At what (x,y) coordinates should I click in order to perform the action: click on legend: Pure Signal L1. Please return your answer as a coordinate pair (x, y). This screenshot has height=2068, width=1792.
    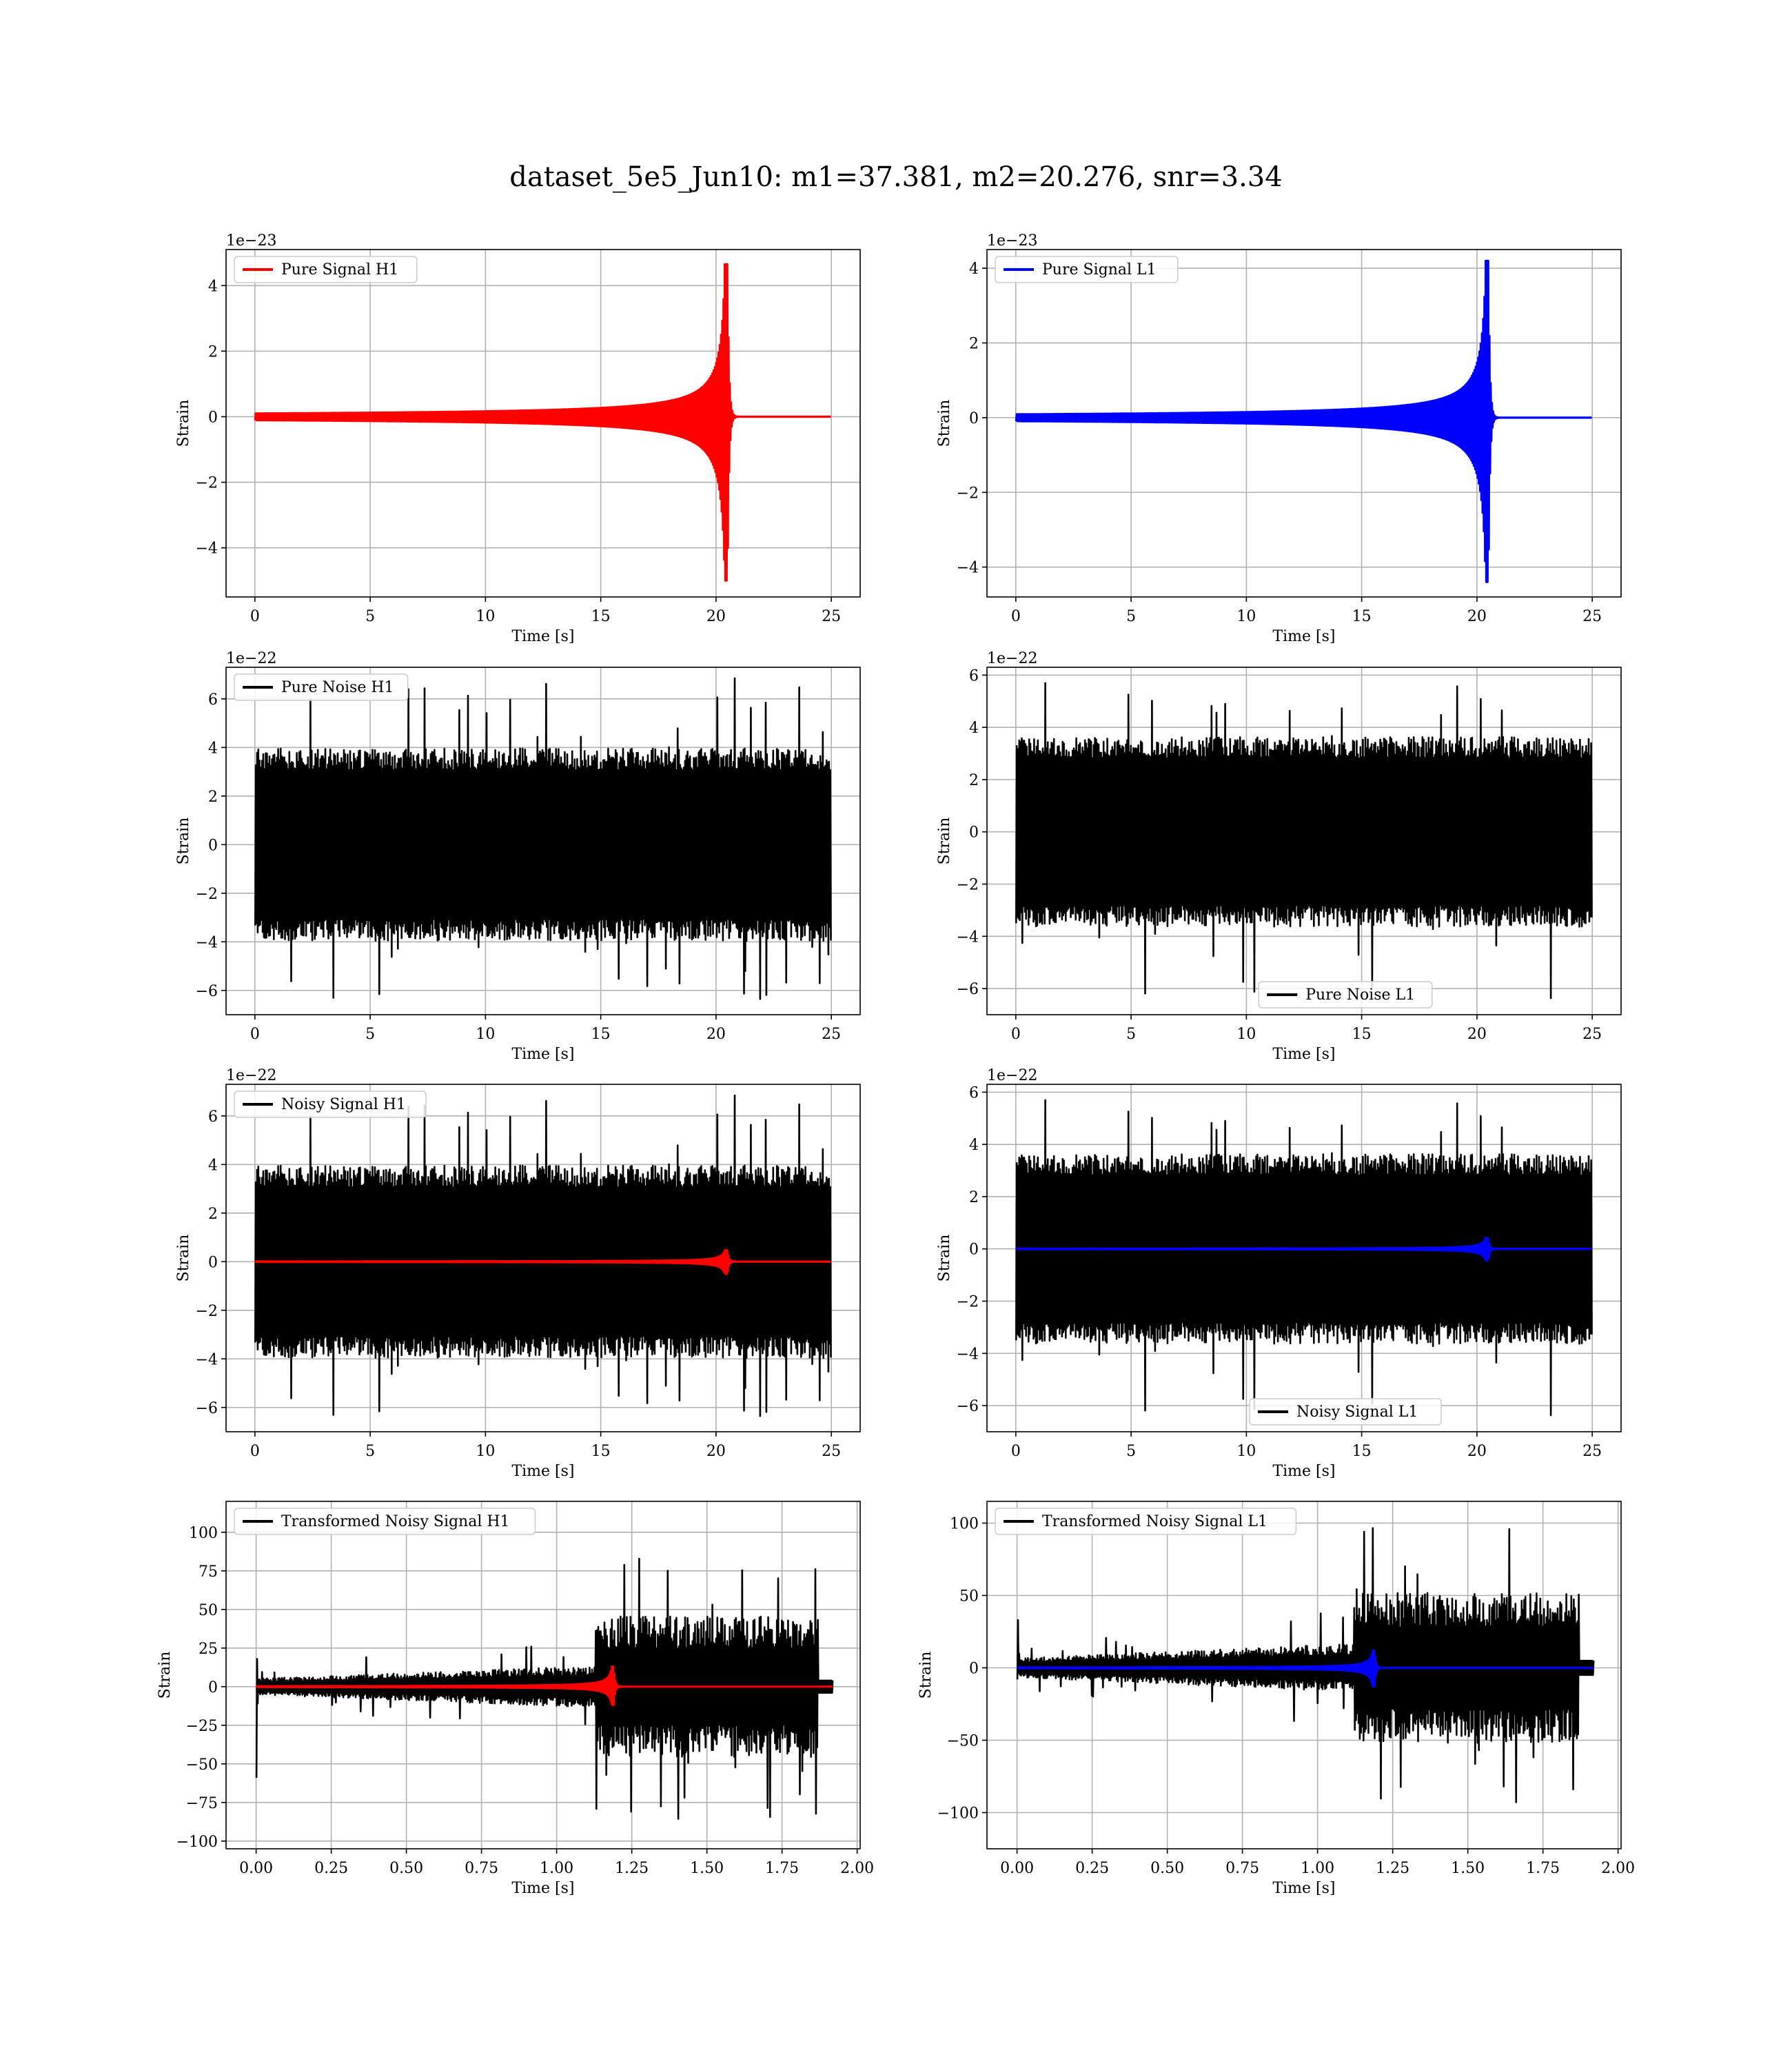
    Looking at the image, I should click on (1087, 269).